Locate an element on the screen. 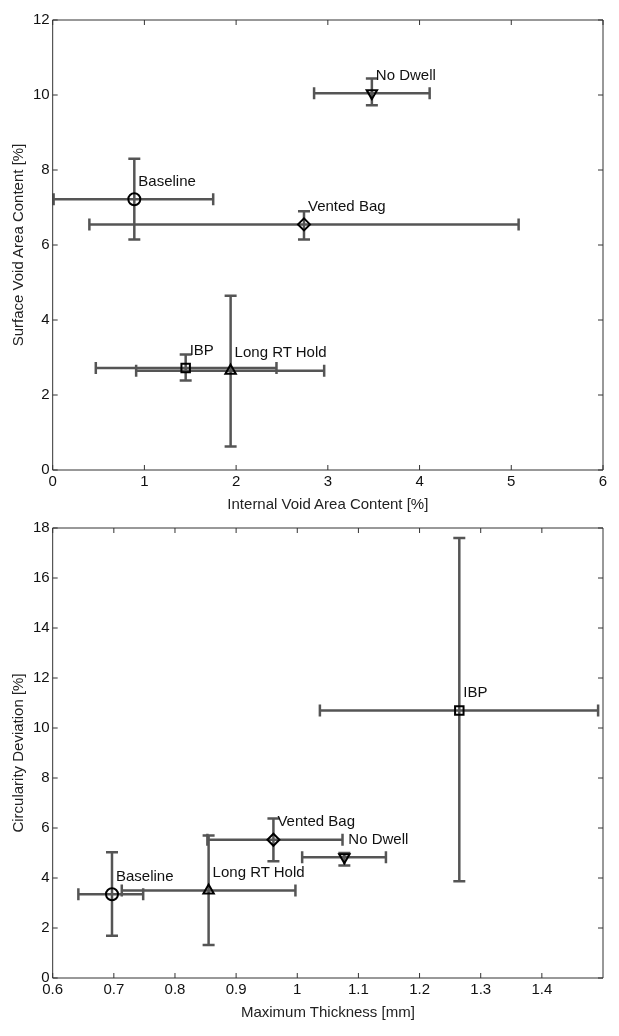 This screenshot has height=1036, width=619. x-tick-label: 3 is located at coordinates (328, 481).